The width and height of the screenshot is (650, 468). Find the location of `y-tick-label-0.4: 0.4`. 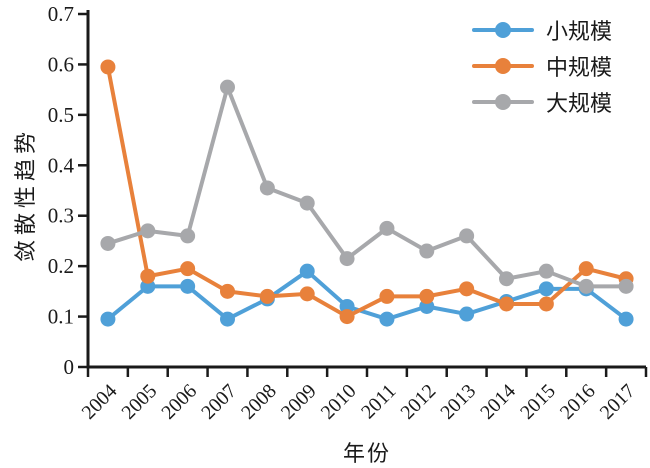

y-tick-label-0.4: 0.4 is located at coordinates (61, 165).